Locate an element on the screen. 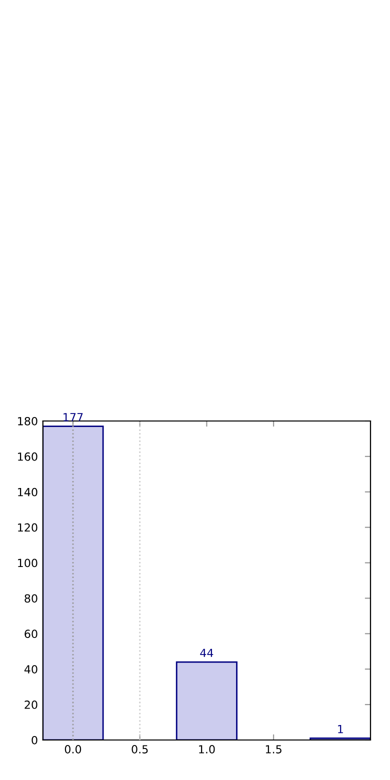 This screenshot has width=390, height=780. x-tick-label: 0.5 is located at coordinates (140, 749).